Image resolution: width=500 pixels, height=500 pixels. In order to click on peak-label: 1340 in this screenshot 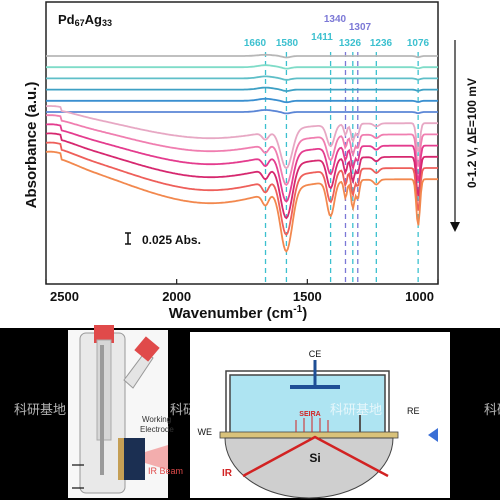, I will do `click(335, 19)`.